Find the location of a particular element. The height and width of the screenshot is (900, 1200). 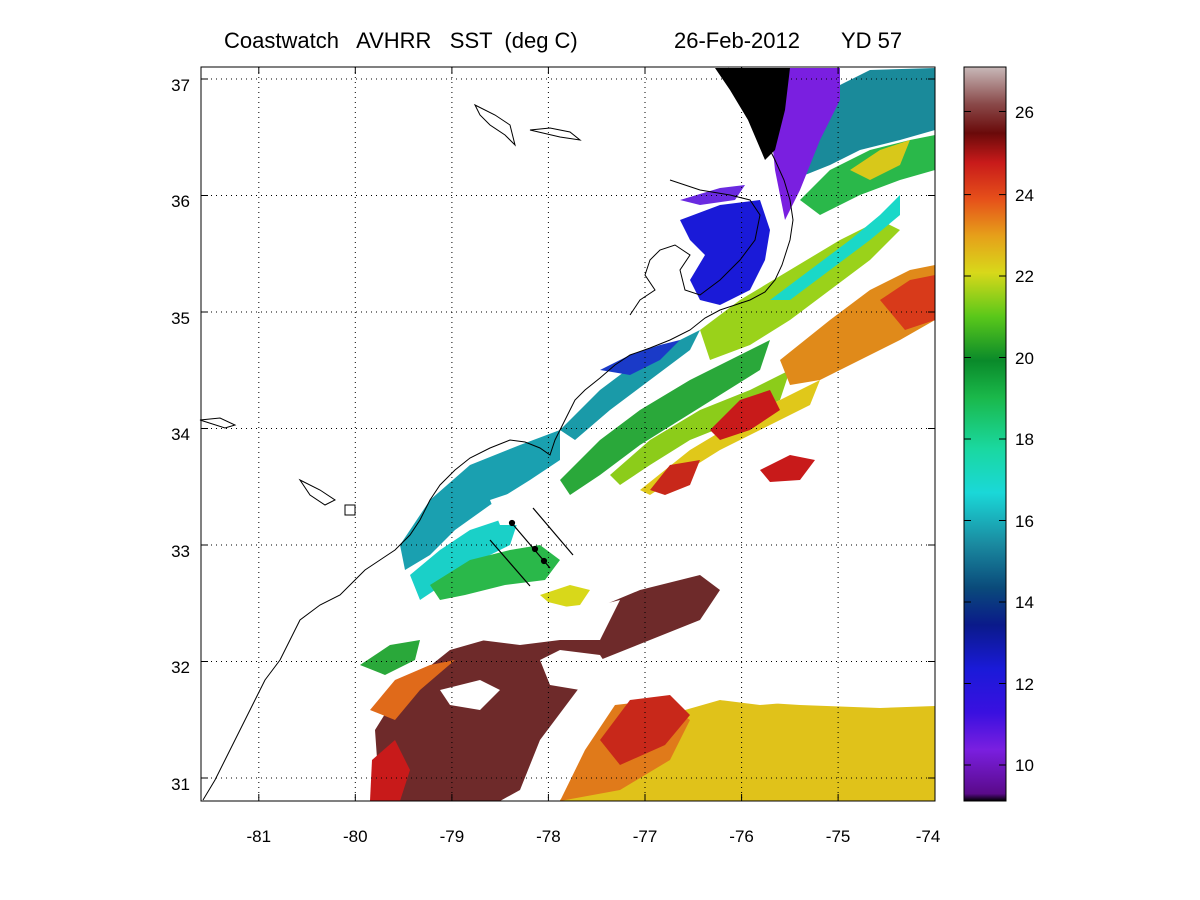

y-tick-label: 31 is located at coordinates (180, 784).